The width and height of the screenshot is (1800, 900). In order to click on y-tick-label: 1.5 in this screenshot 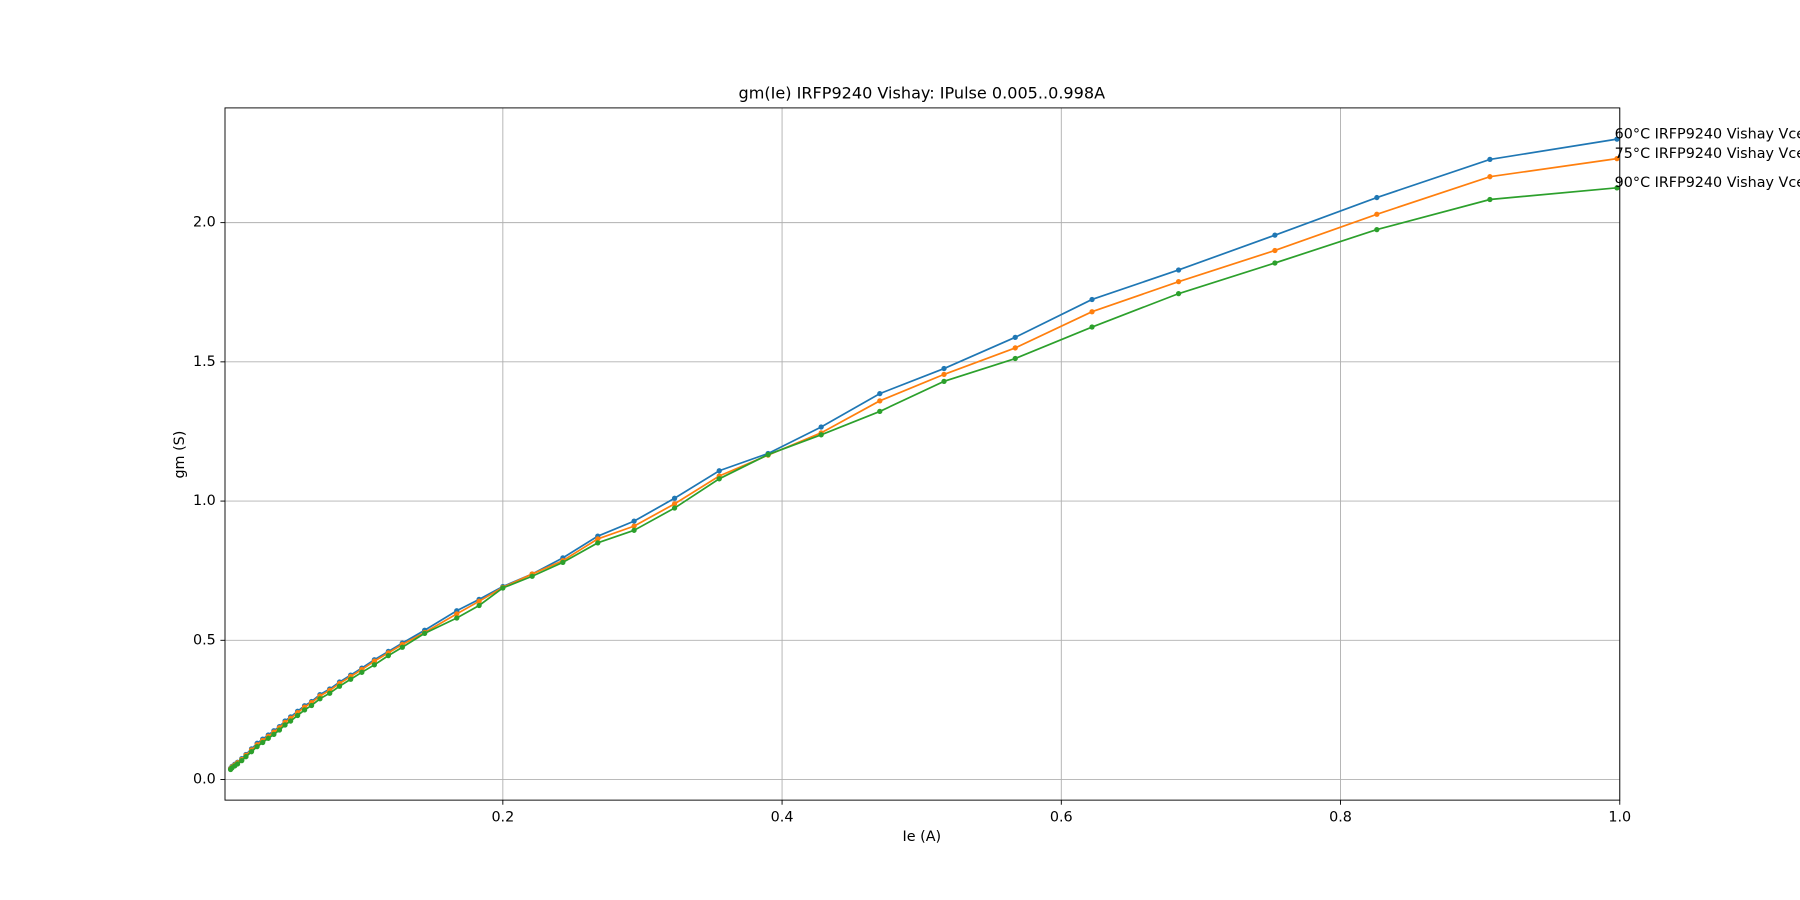, I will do `click(204, 362)`.